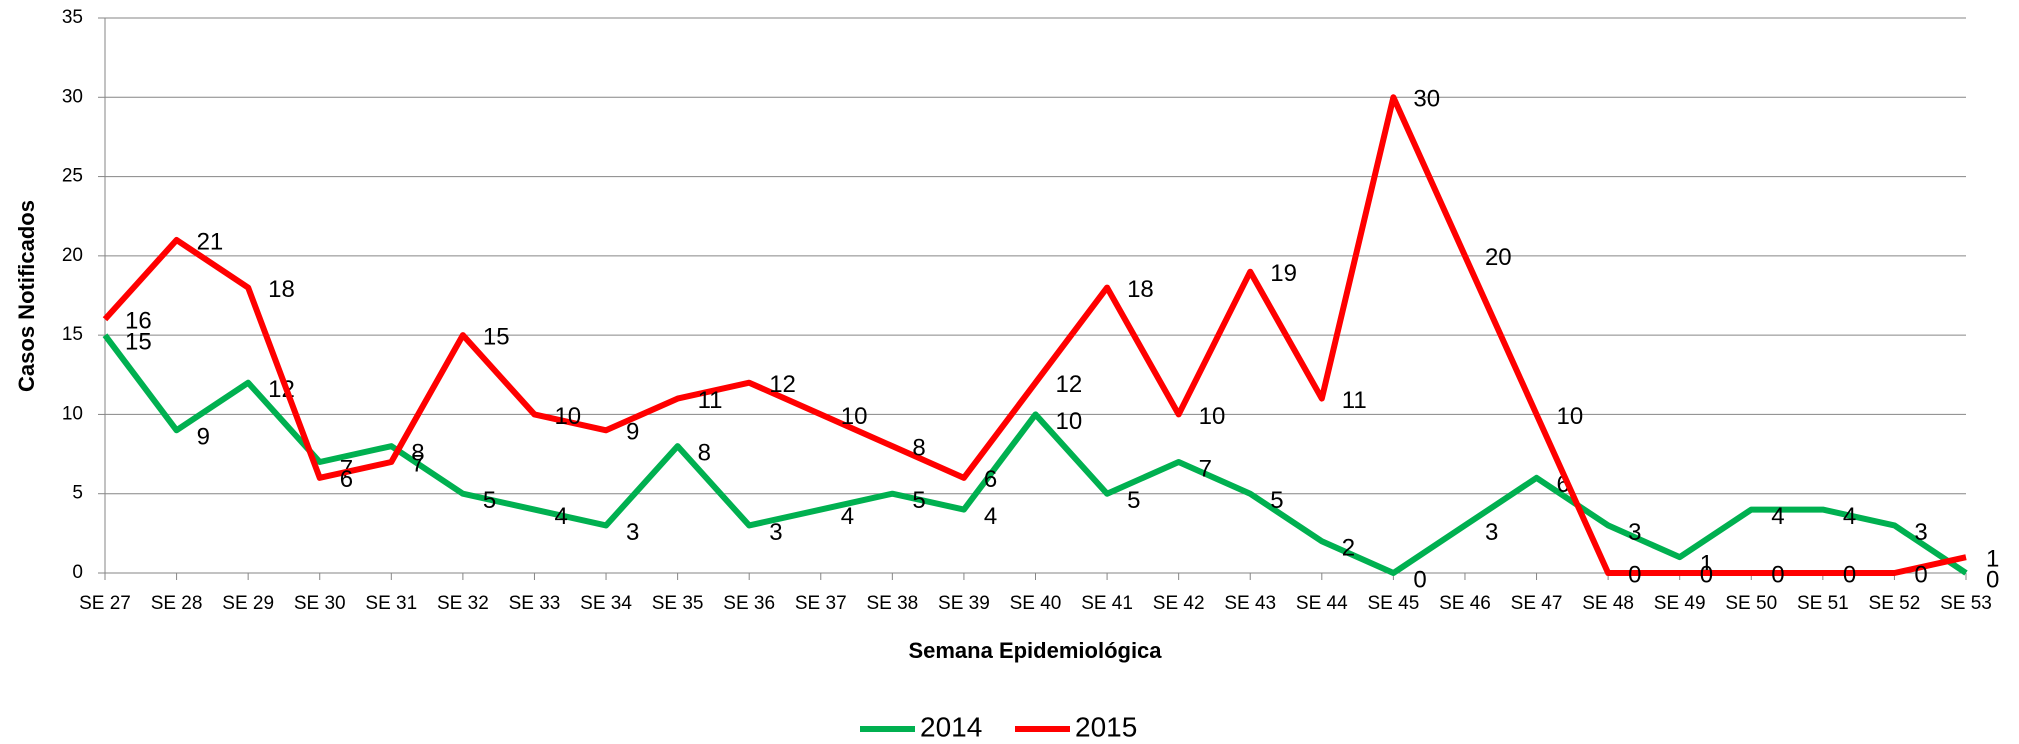 This screenshot has height=744, width=2019. What do you see at coordinates (72, 334) in the screenshot?
I see `y-tick-label: 15` at bounding box center [72, 334].